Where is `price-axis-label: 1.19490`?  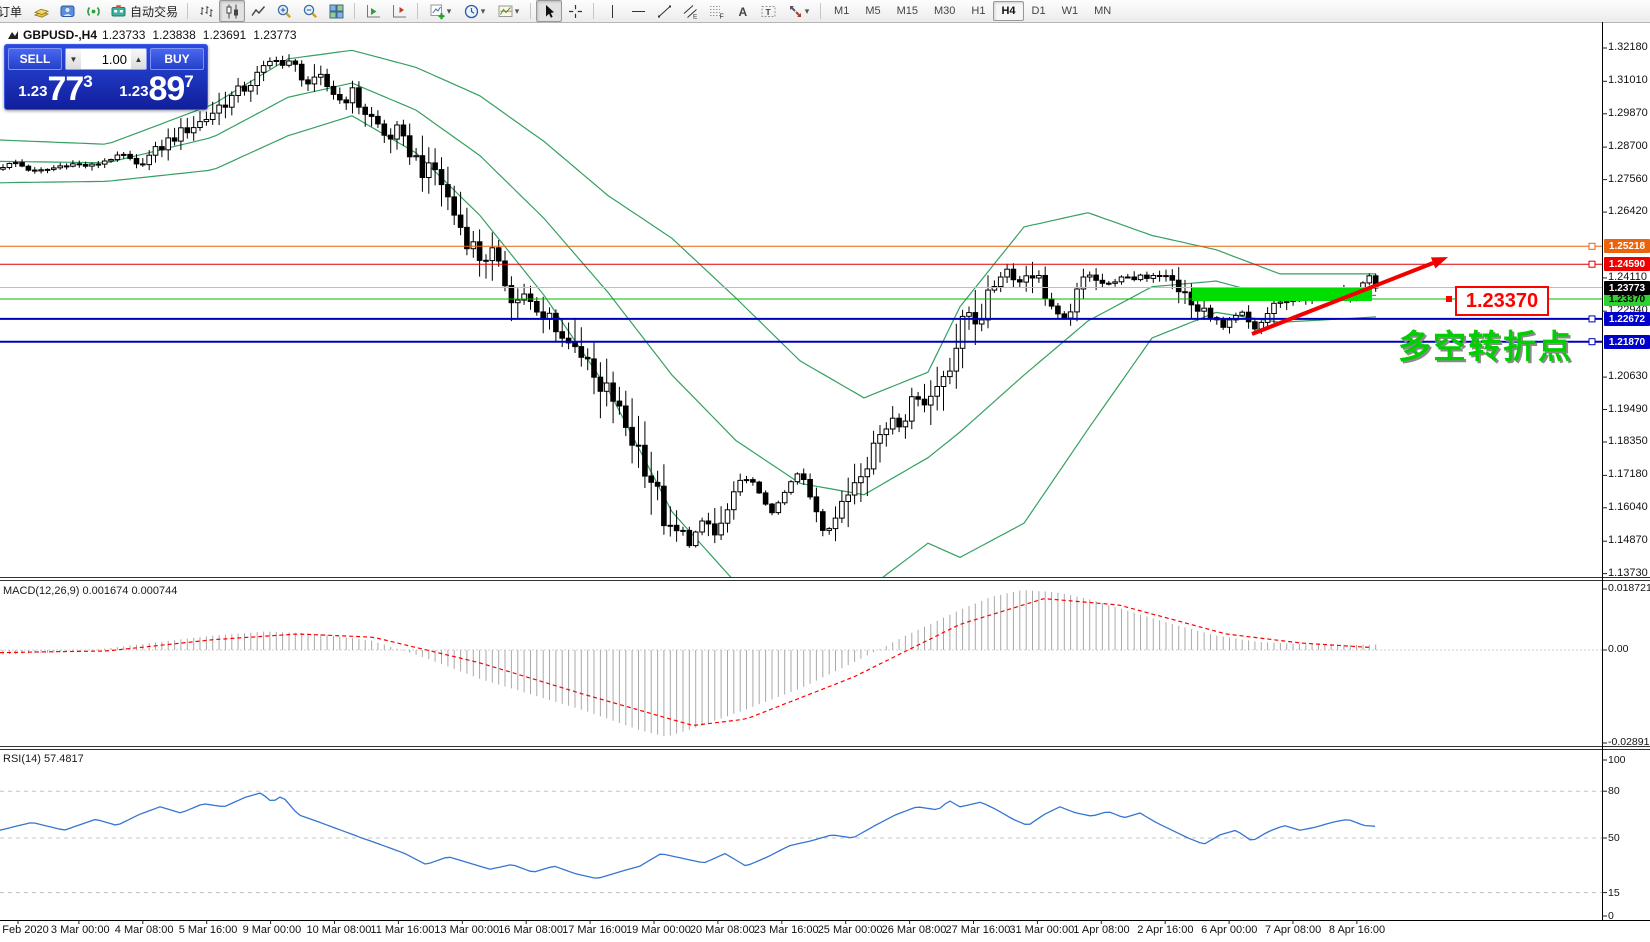 price-axis-label: 1.19490 is located at coordinates (1628, 409).